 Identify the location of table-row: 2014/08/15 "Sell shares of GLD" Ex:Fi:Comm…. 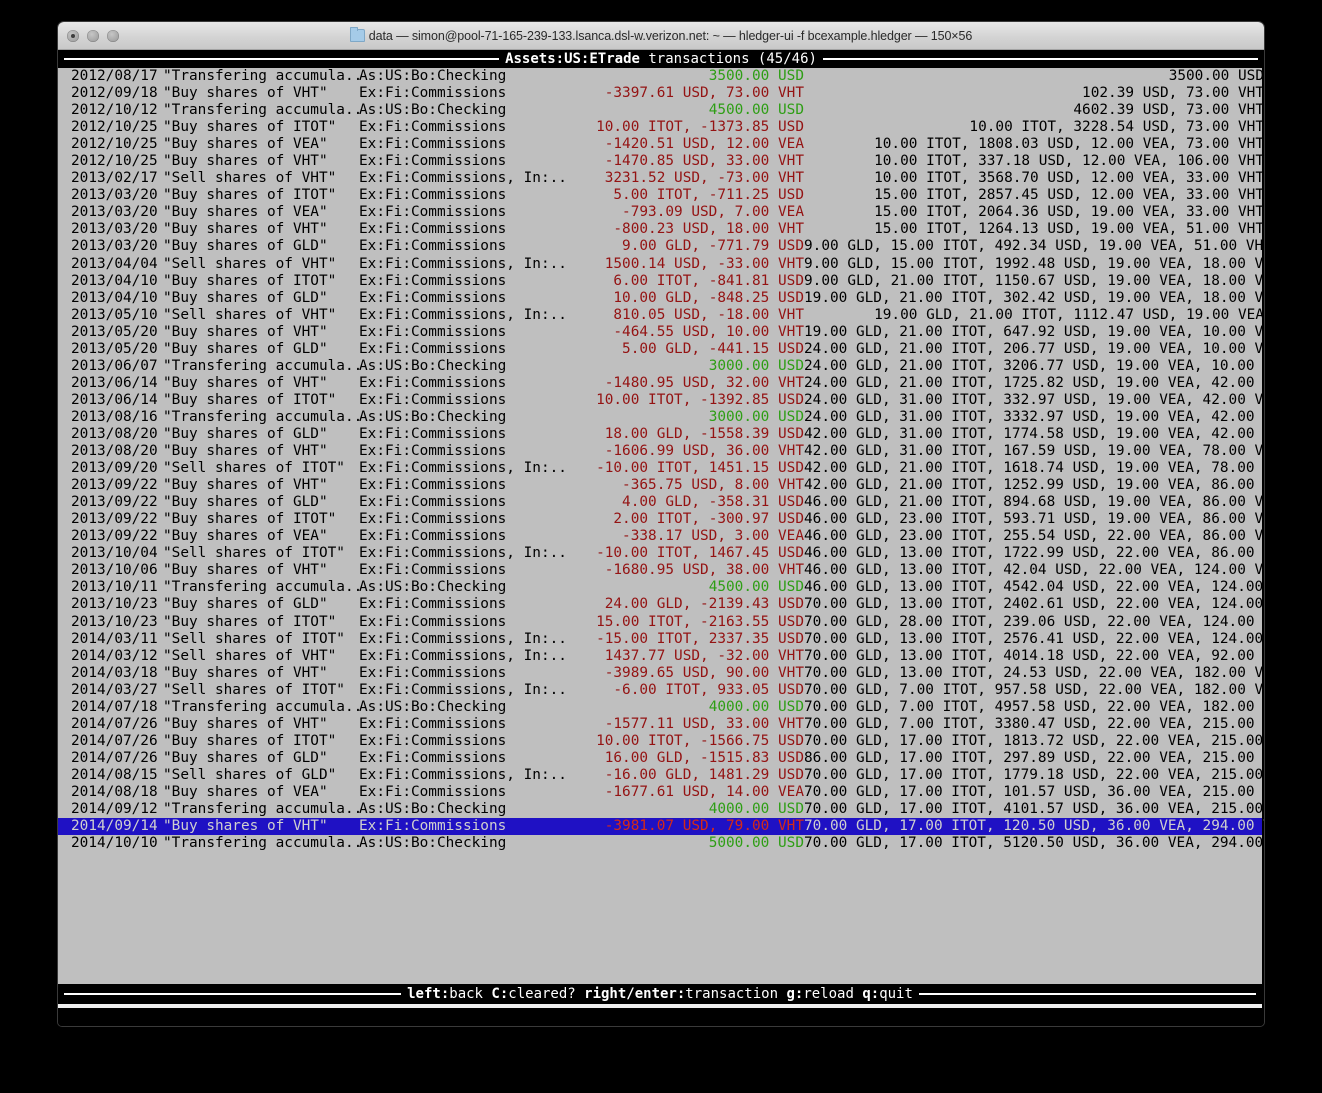
(660, 775).